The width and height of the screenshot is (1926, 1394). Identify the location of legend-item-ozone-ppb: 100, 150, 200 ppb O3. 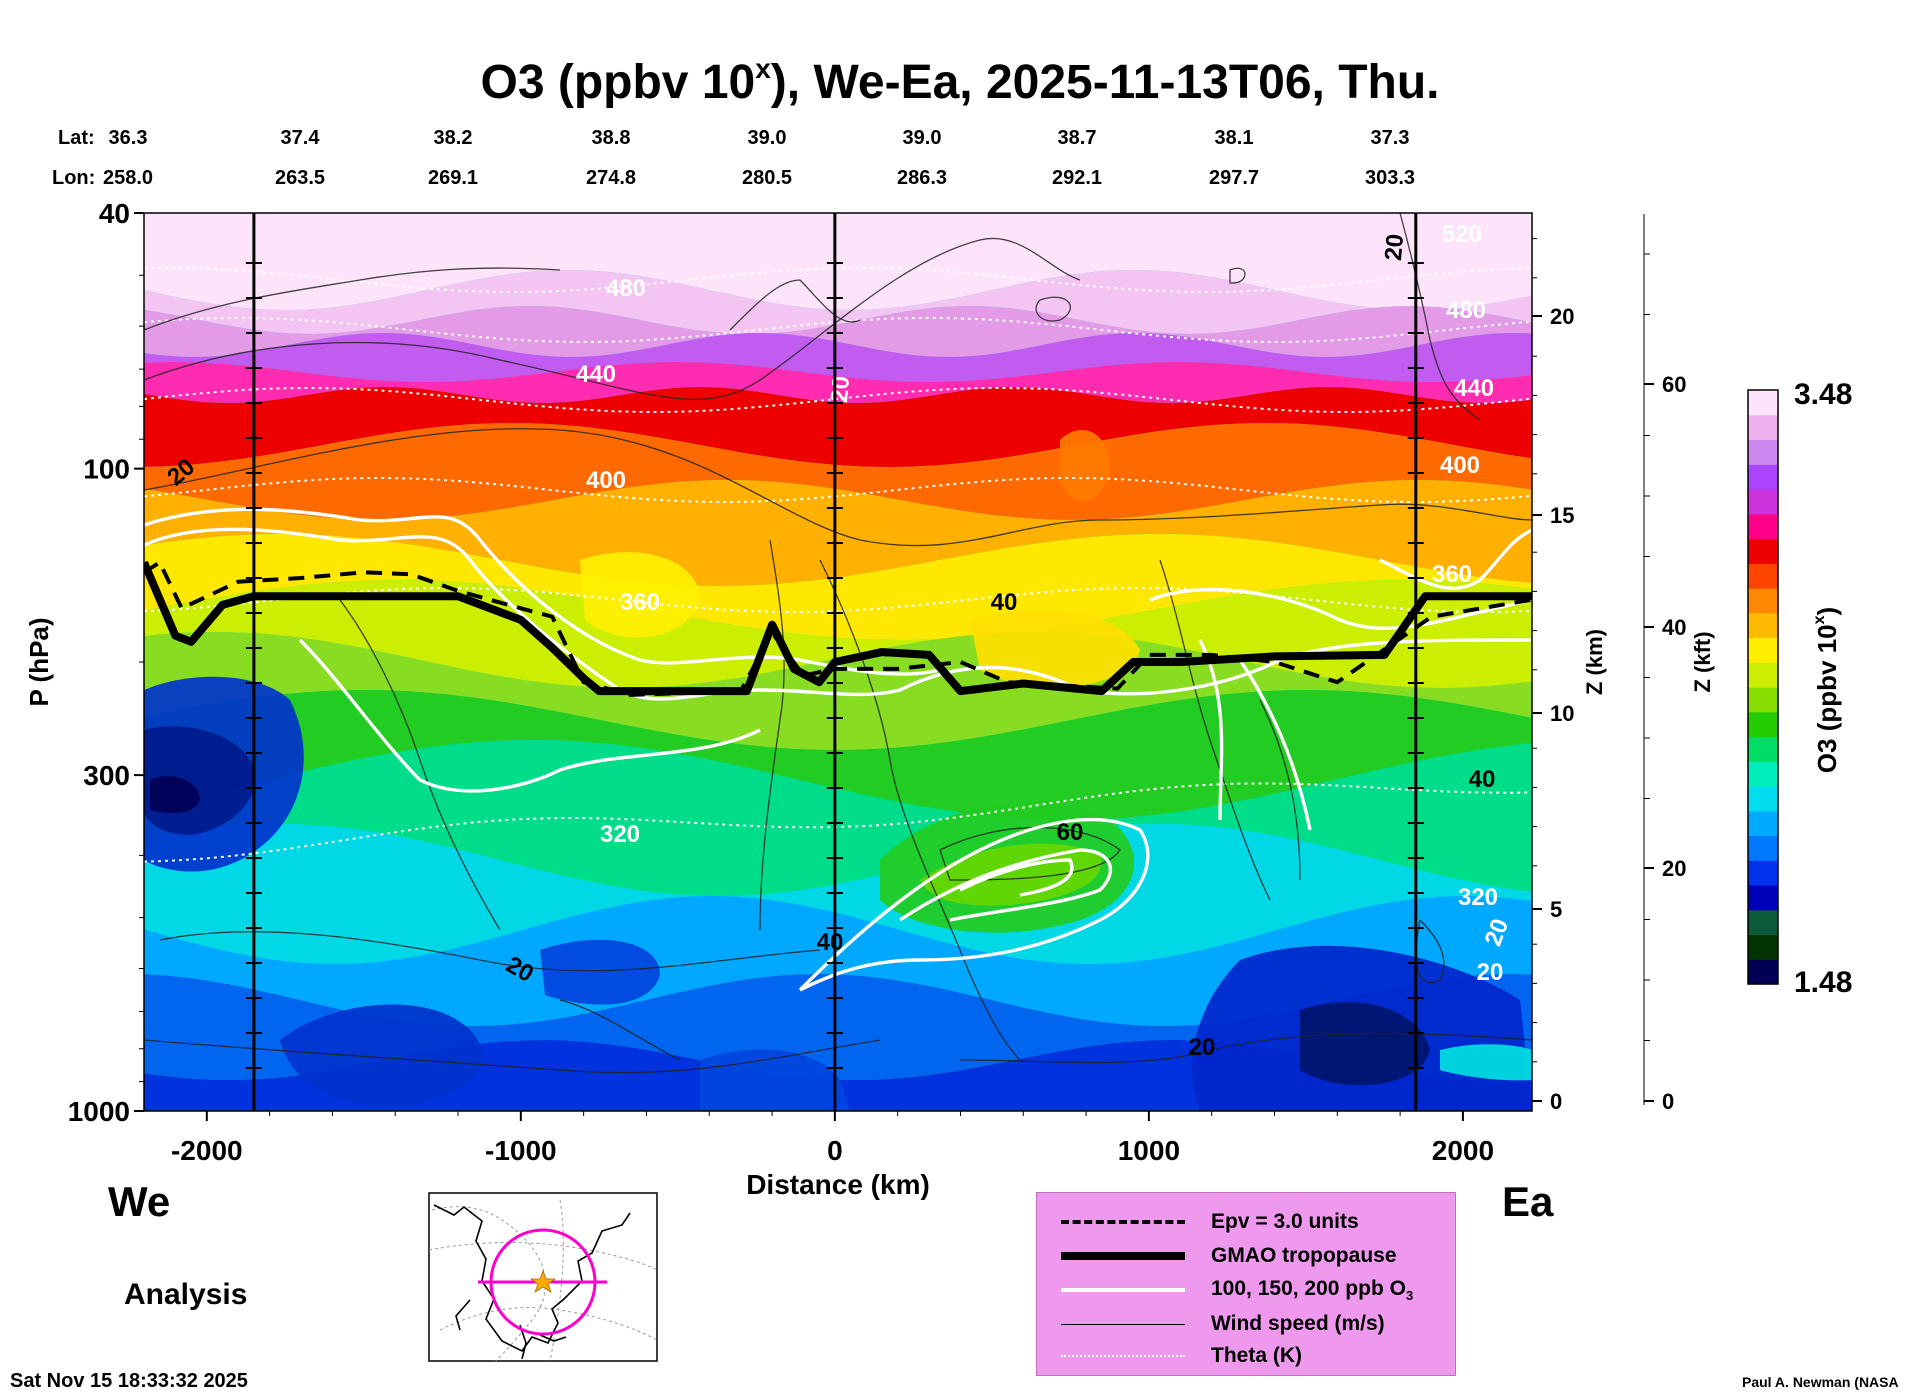
(1237, 1290).